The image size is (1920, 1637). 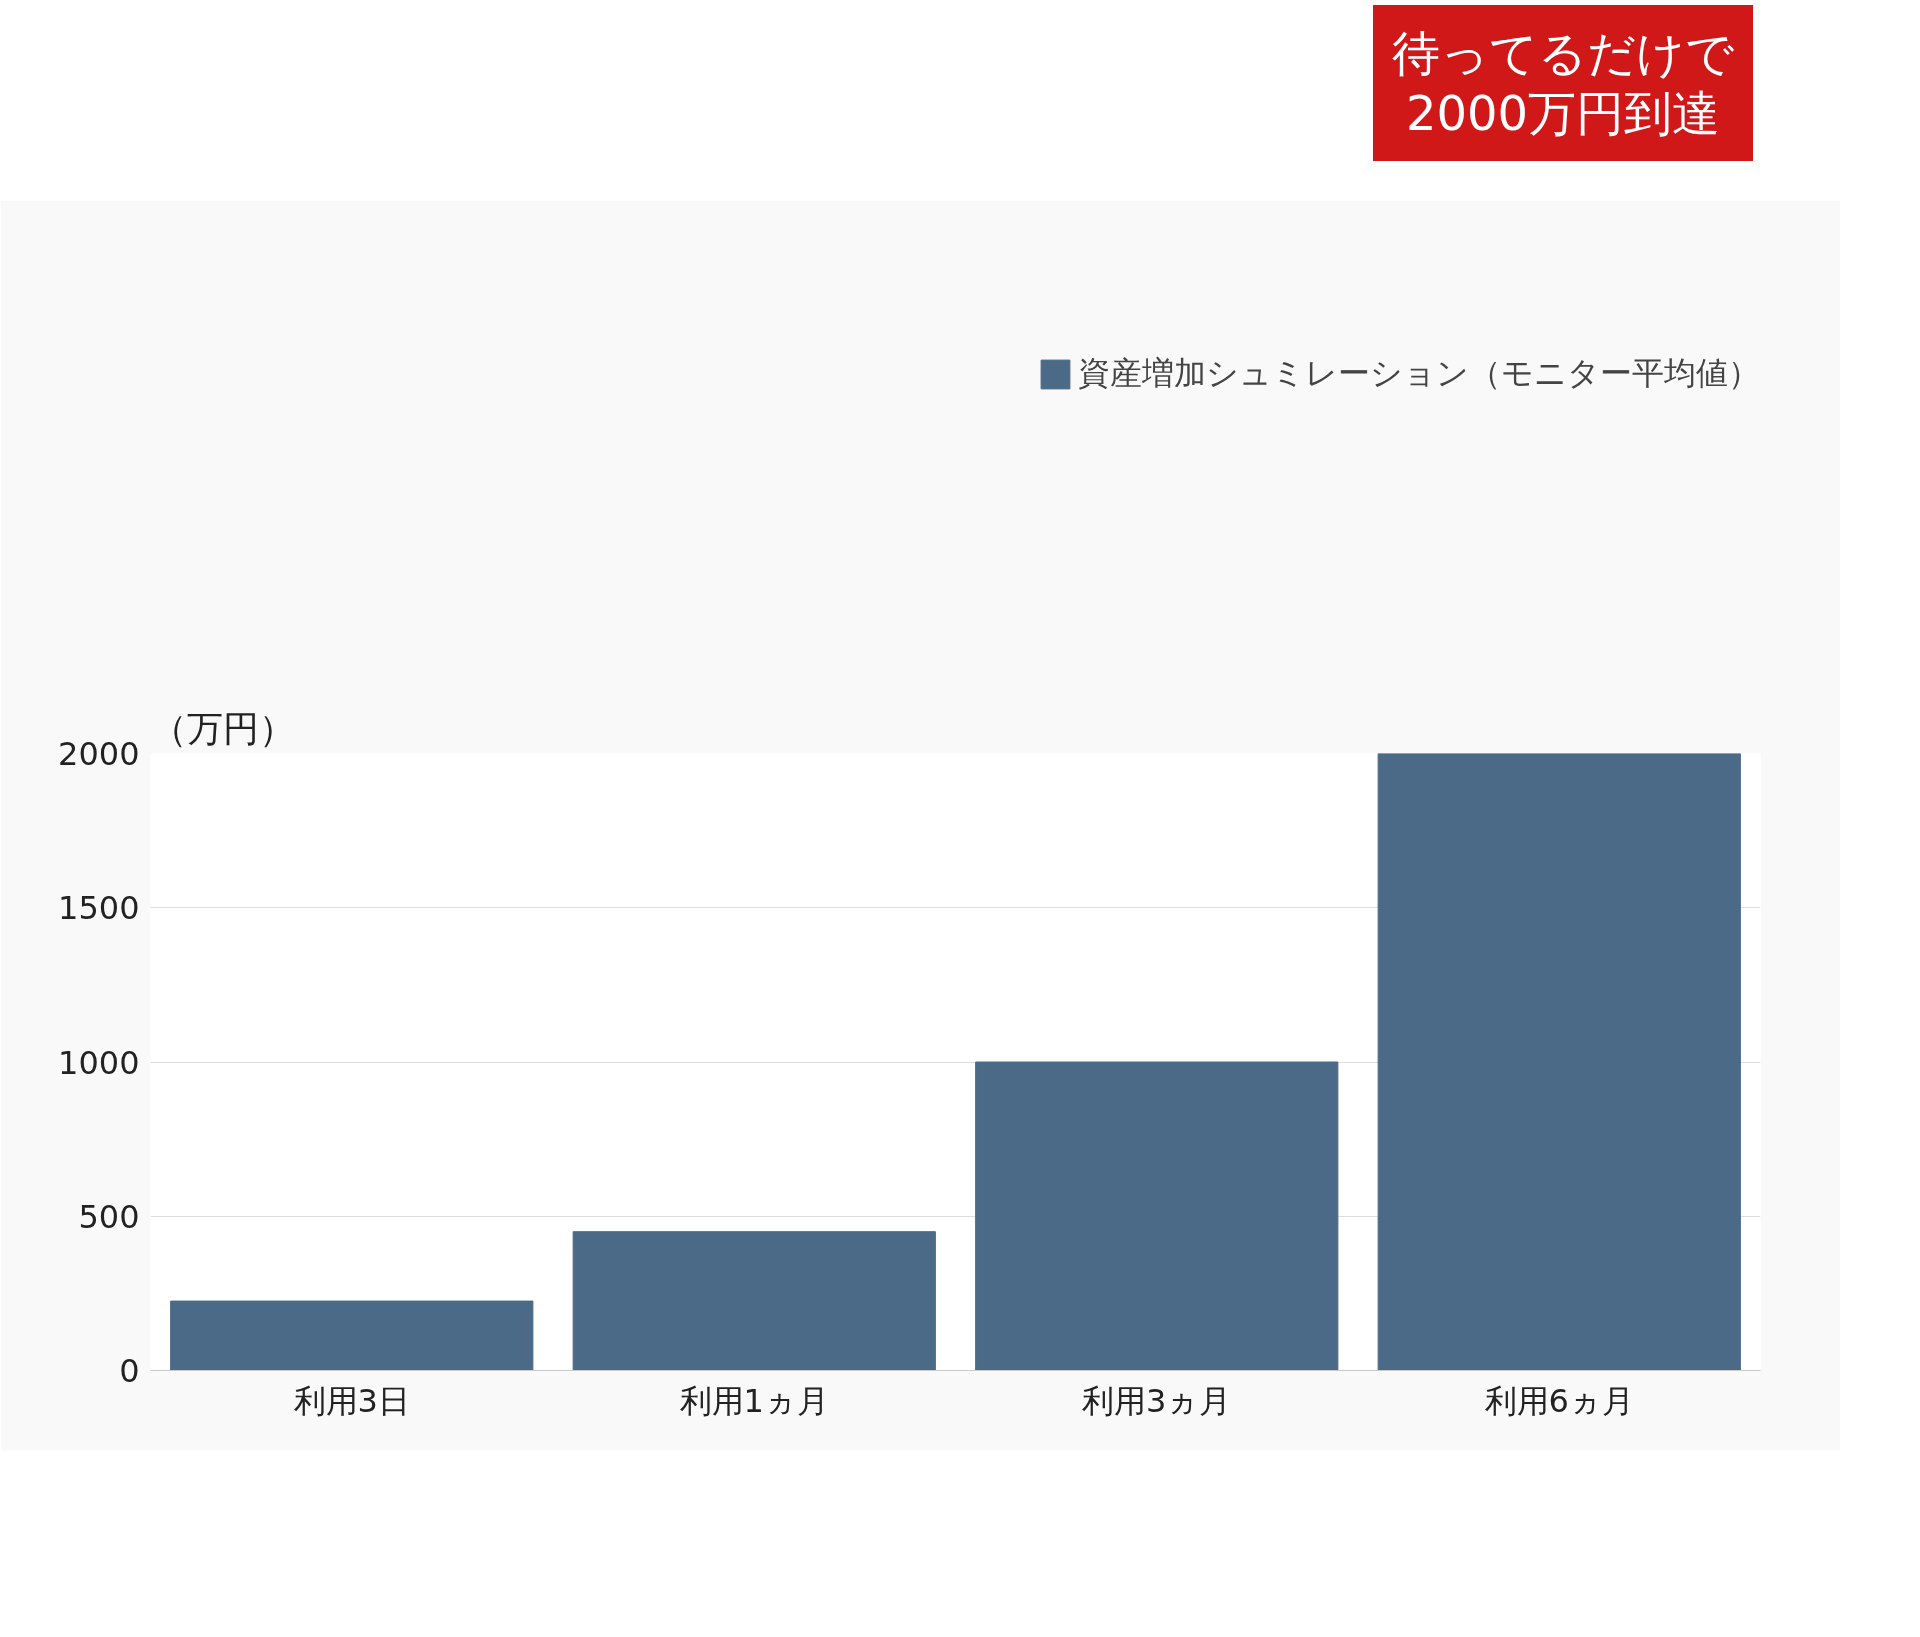 What do you see at coordinates (1419, 373) in the screenshot?
I see `legend-label: 資産増加シュミレーション（モニター平均値）` at bounding box center [1419, 373].